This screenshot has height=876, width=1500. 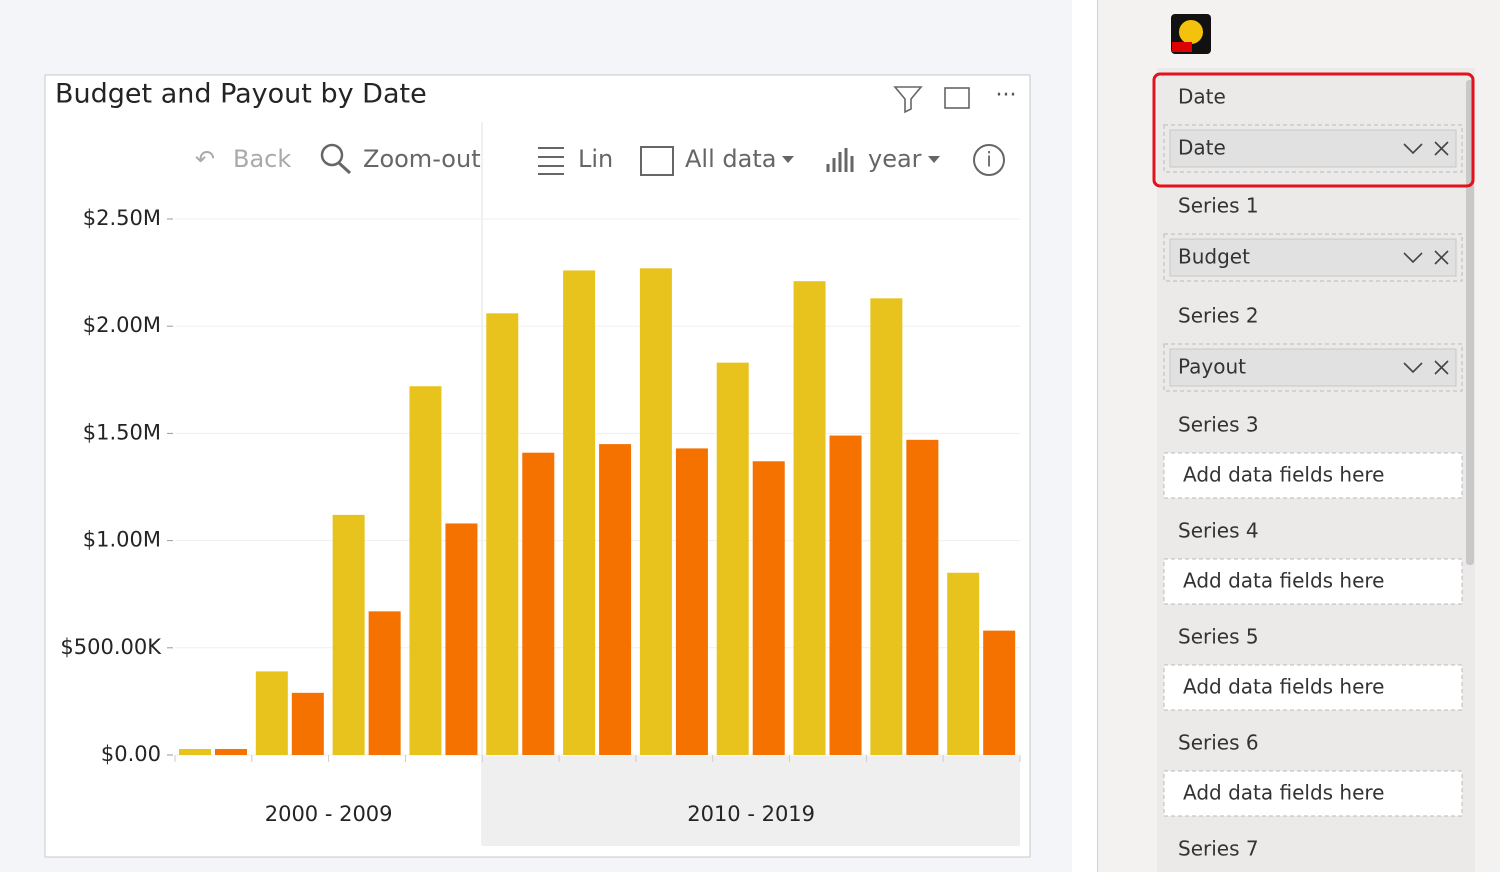 What do you see at coordinates (122, 325) in the screenshot?
I see `y-tick-label: $2.00M` at bounding box center [122, 325].